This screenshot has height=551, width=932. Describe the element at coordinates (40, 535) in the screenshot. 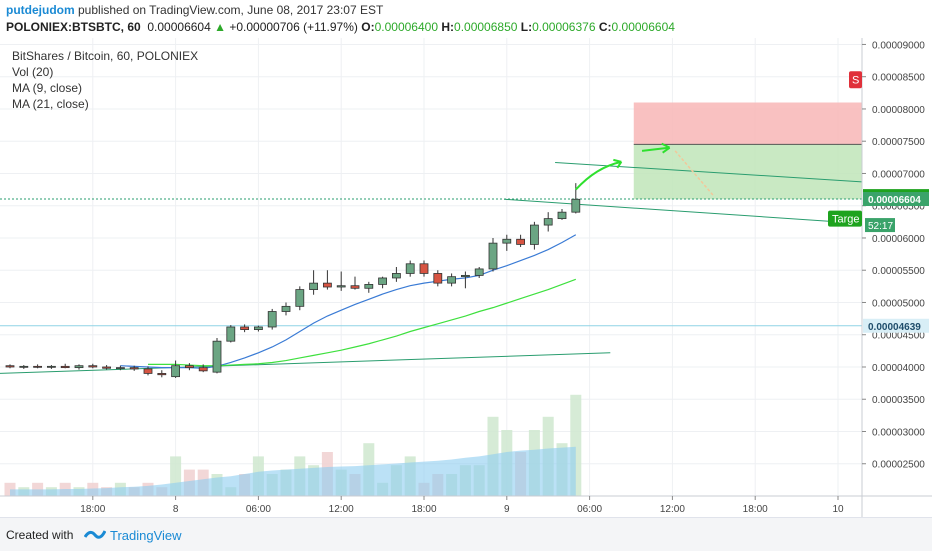

I see `created-with-label: Created with` at that location.